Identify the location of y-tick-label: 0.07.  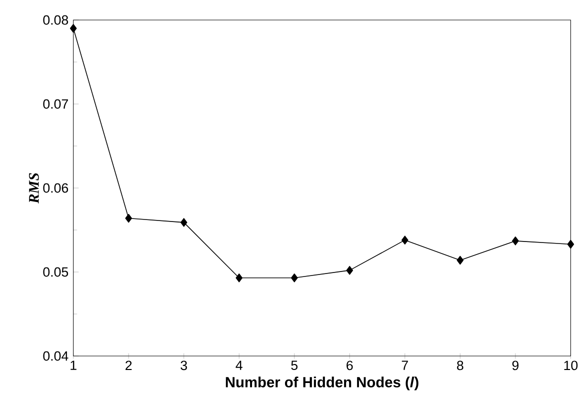
(55, 104).